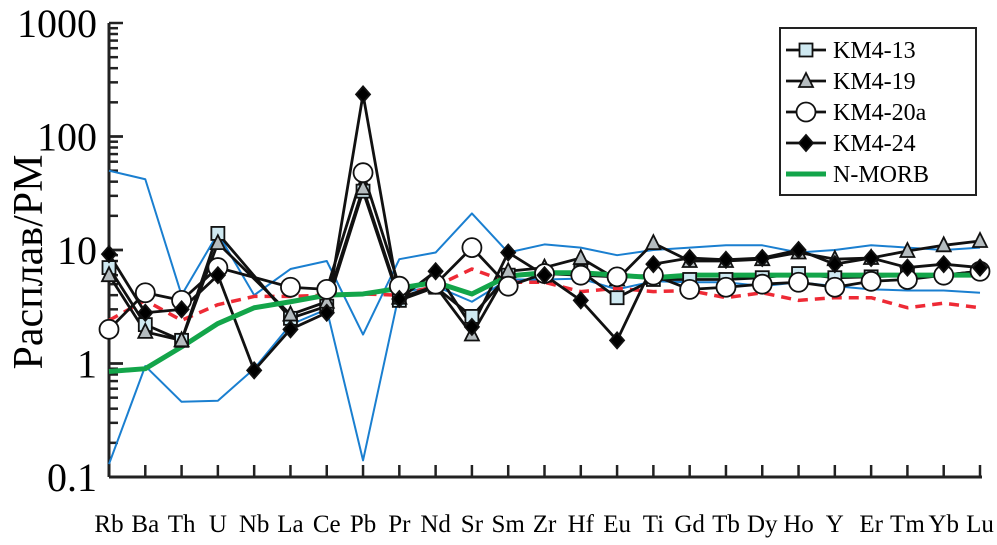  Describe the element at coordinates (108, 524) in the screenshot. I see `x-tick-label: Rb` at that location.